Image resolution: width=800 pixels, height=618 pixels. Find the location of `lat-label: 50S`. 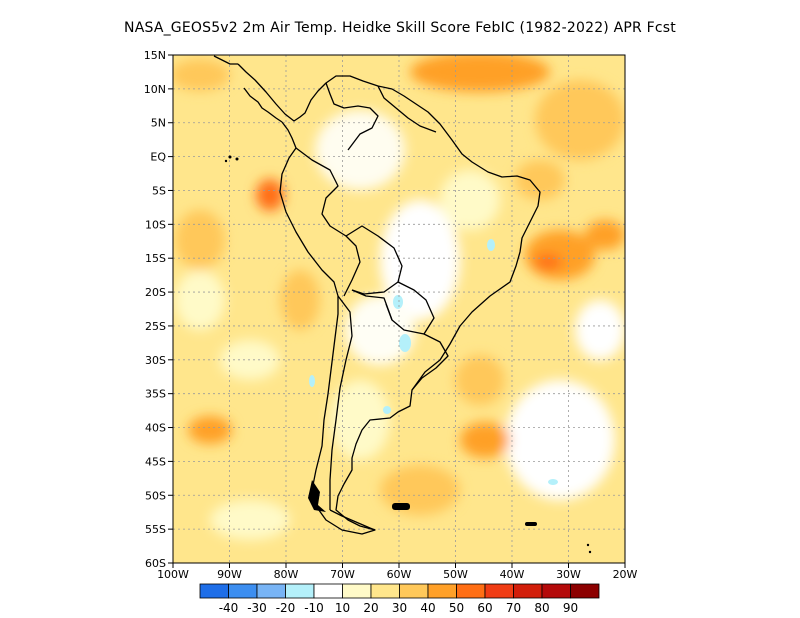

lat-label: 50S is located at coordinates (155, 495).